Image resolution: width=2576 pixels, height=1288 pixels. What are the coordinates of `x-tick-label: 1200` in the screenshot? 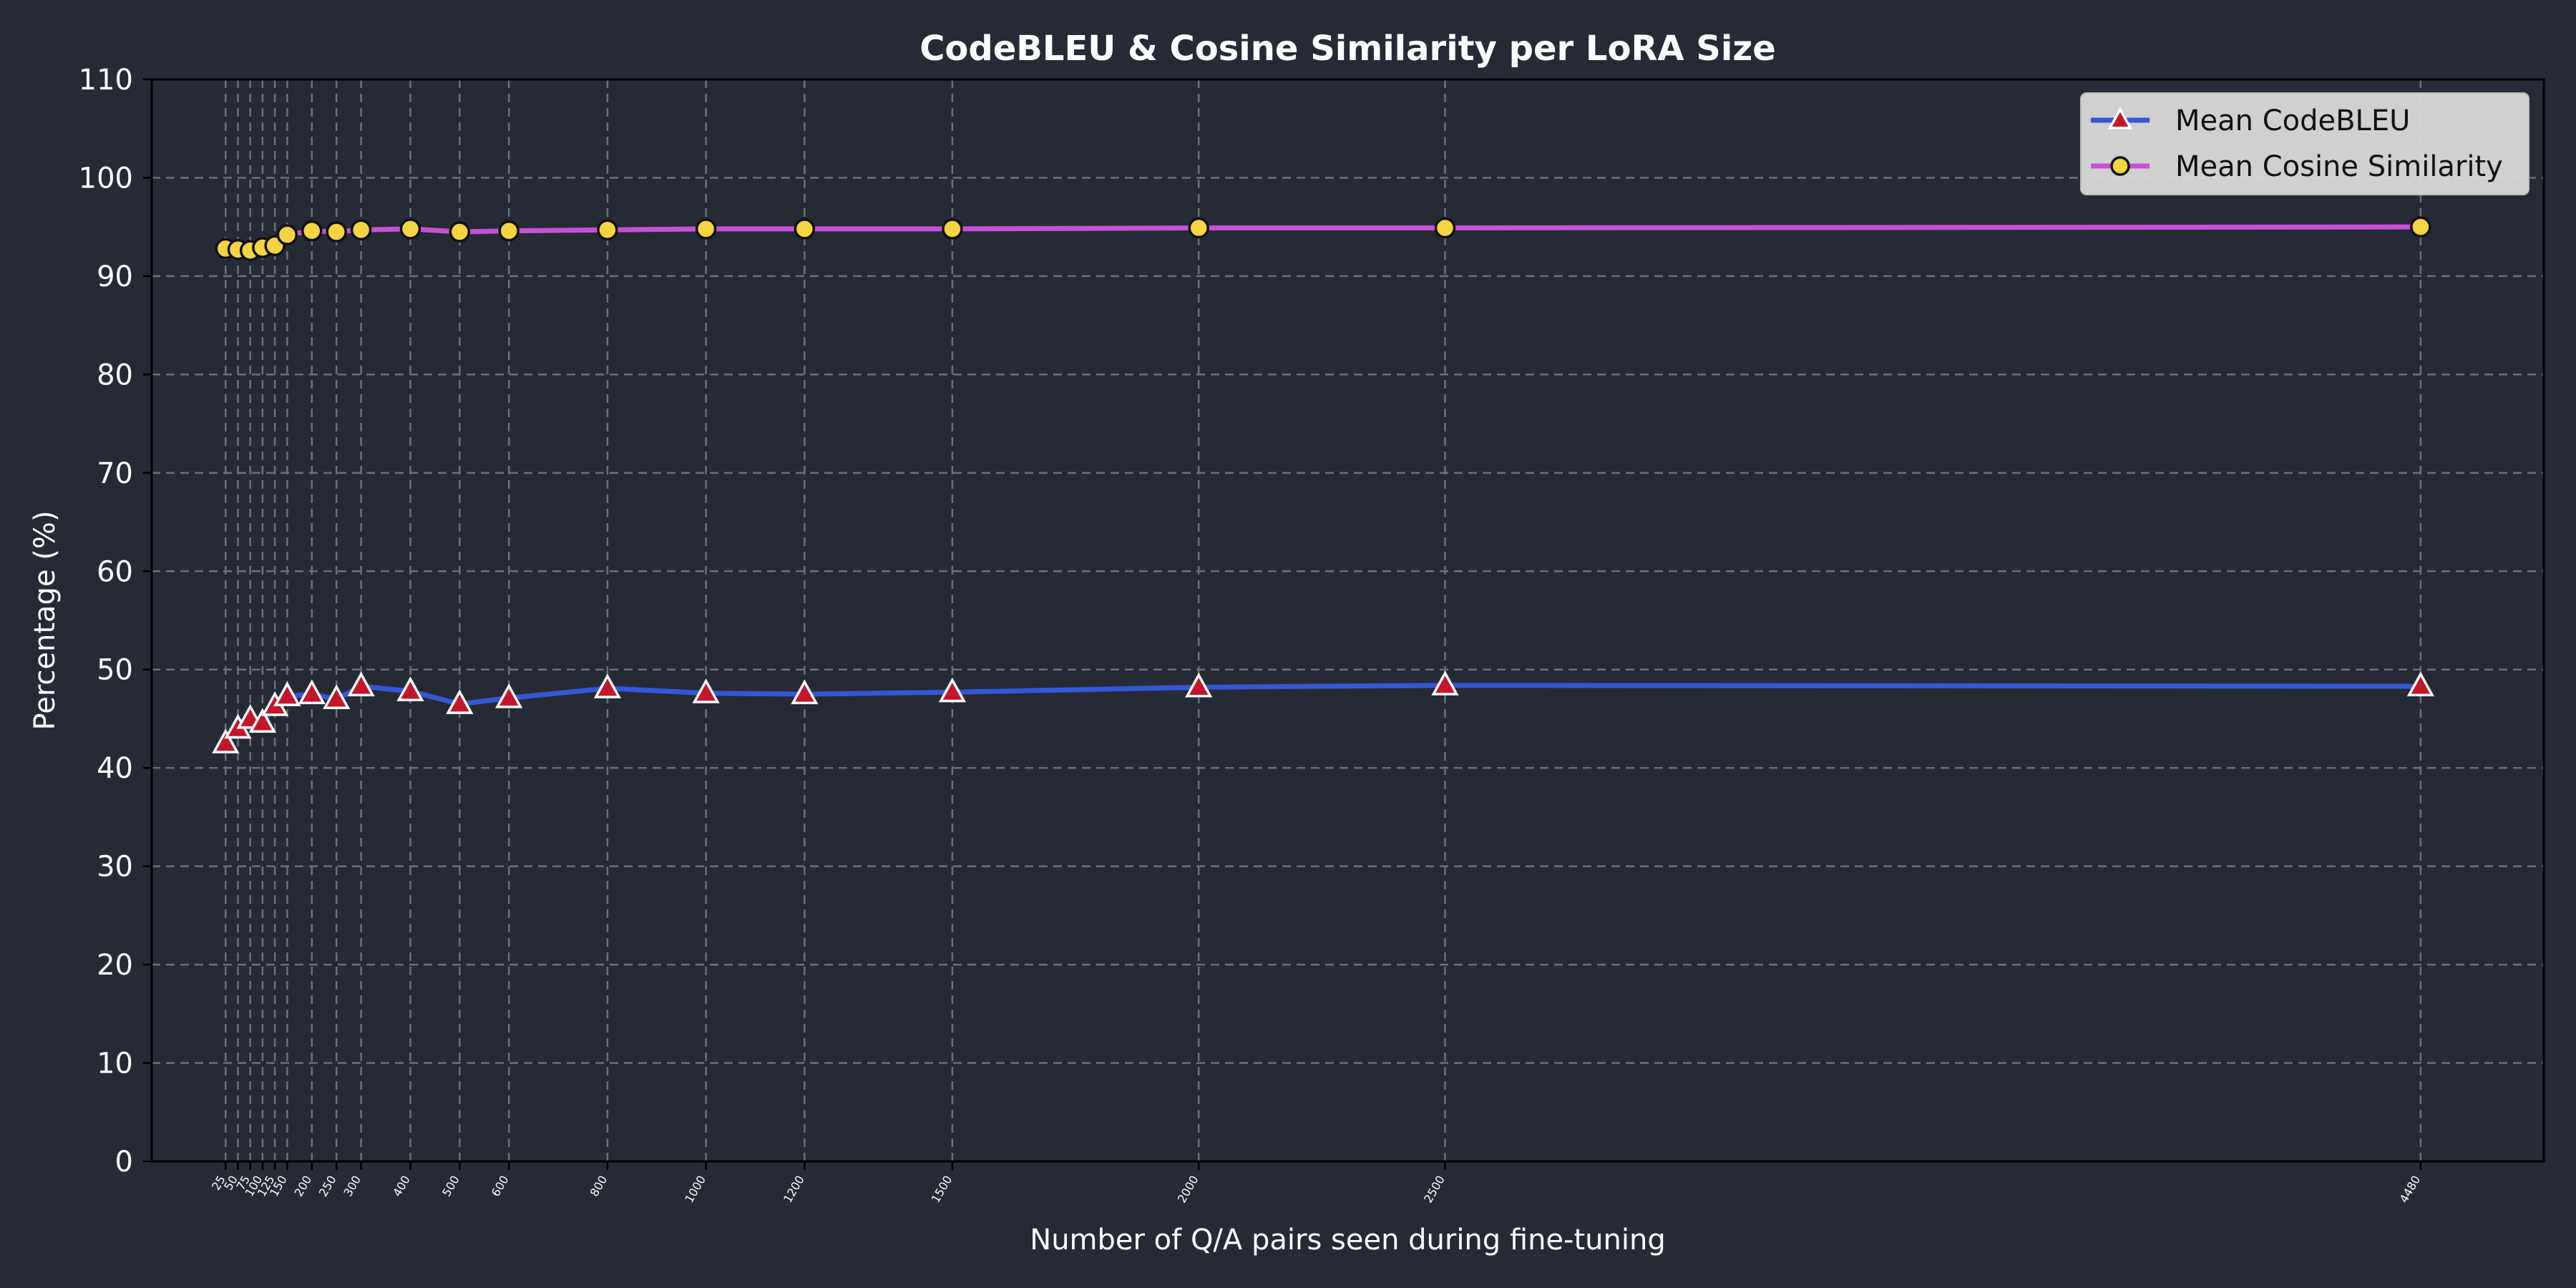 It's located at (794, 1190).